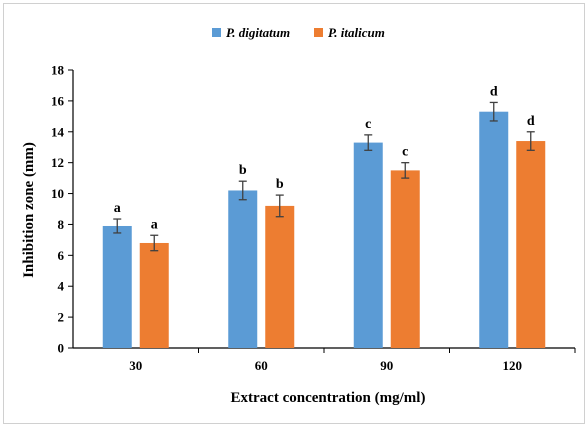  What do you see at coordinates (61, 317) in the screenshot?
I see `y-tick-label: 2` at bounding box center [61, 317].